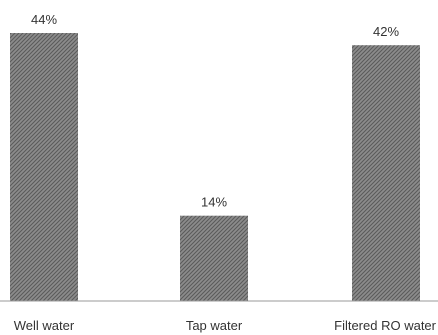  What do you see at coordinates (214, 325) in the screenshot?
I see `x-tick-label: Tap water` at bounding box center [214, 325].